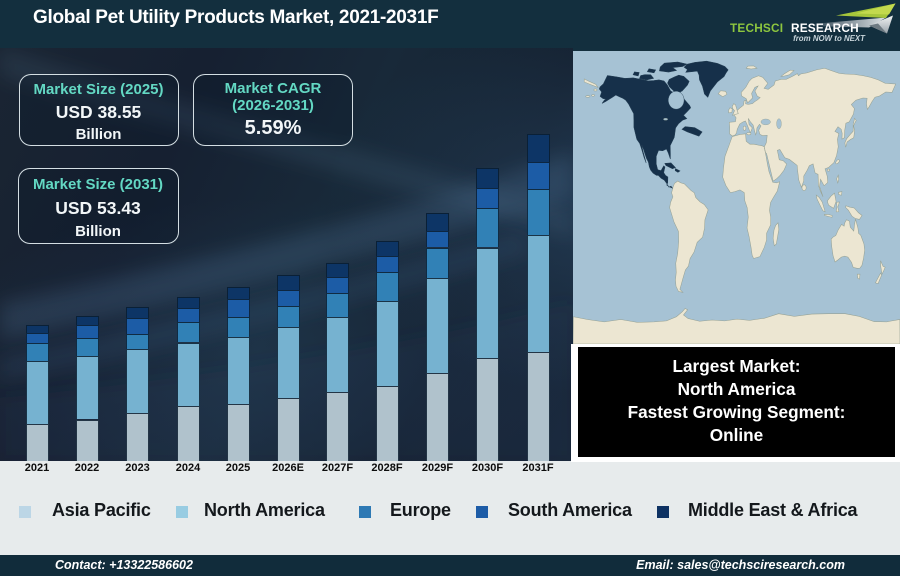 The image size is (900, 576). Describe the element at coordinates (756, 28) in the screenshot. I see `svg-text: TECHSCI` at that location.